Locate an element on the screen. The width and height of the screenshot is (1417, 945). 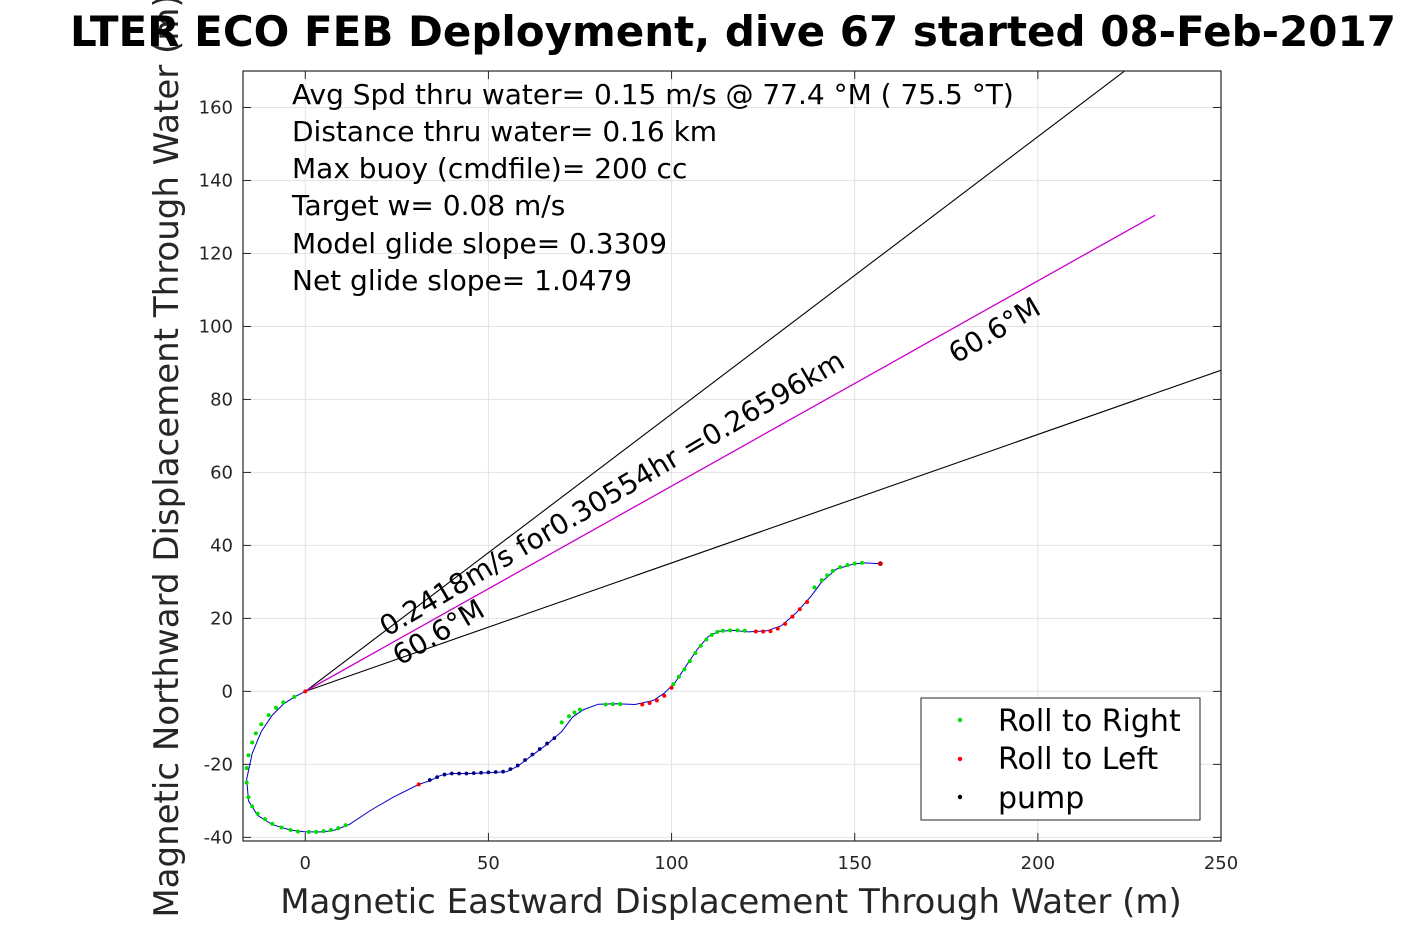
y-tick-label: 160 is located at coordinates (216, 107).